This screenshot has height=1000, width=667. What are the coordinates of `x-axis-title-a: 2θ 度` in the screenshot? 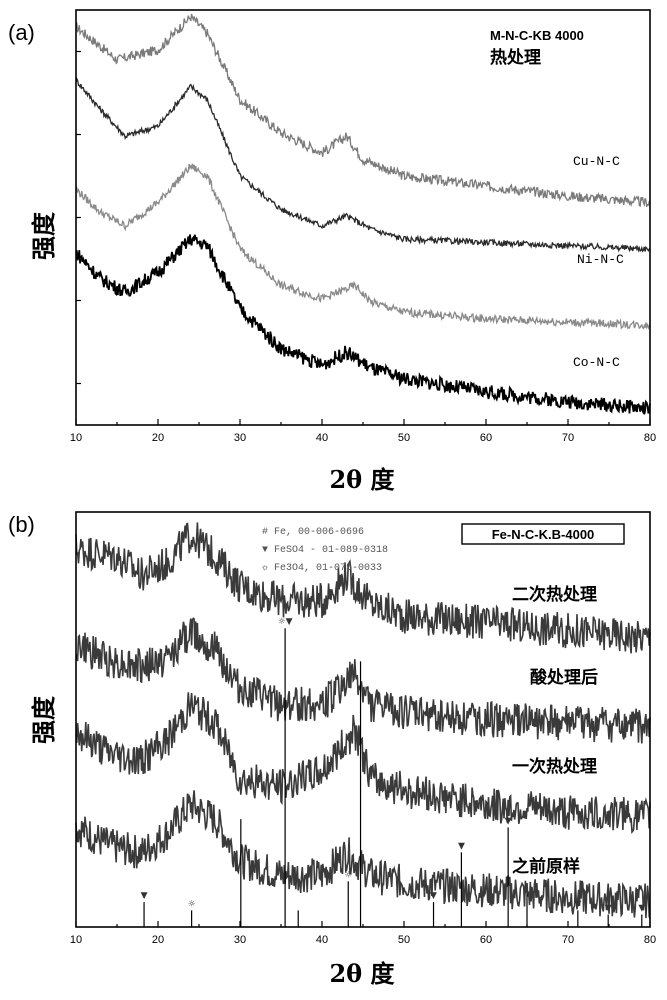 It's located at (362, 479).